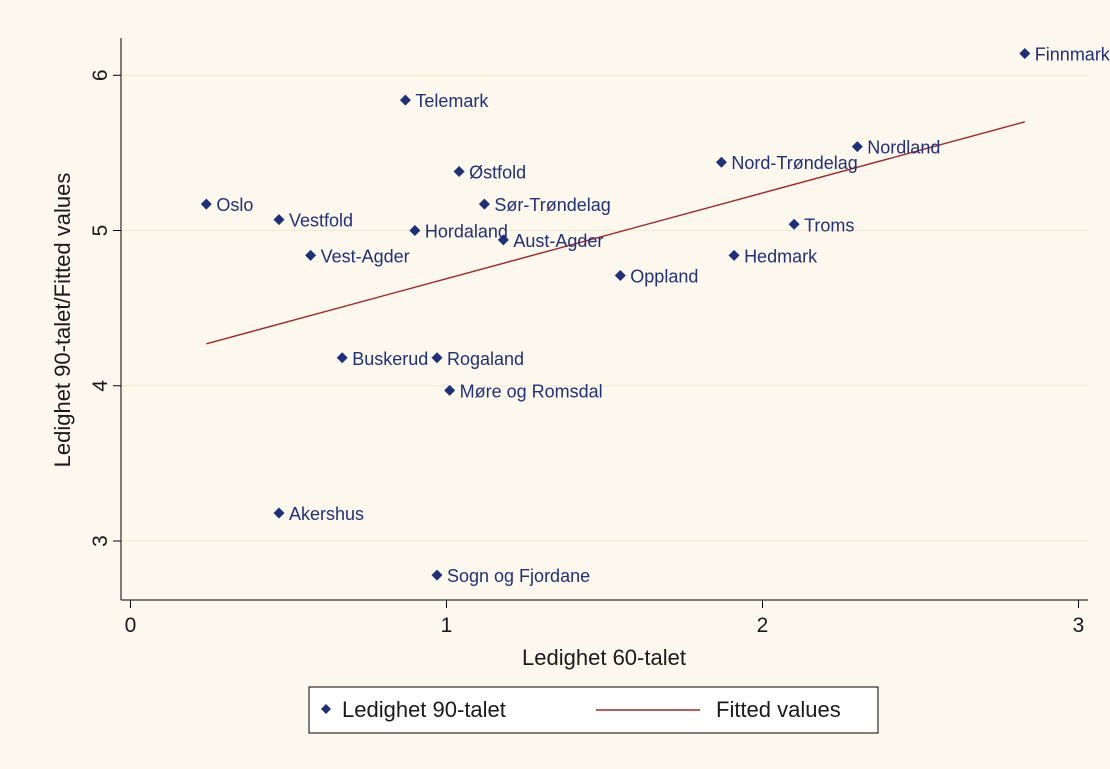 The image size is (1110, 769). What do you see at coordinates (485, 359) in the screenshot?
I see `data-label-15: Rogaland` at bounding box center [485, 359].